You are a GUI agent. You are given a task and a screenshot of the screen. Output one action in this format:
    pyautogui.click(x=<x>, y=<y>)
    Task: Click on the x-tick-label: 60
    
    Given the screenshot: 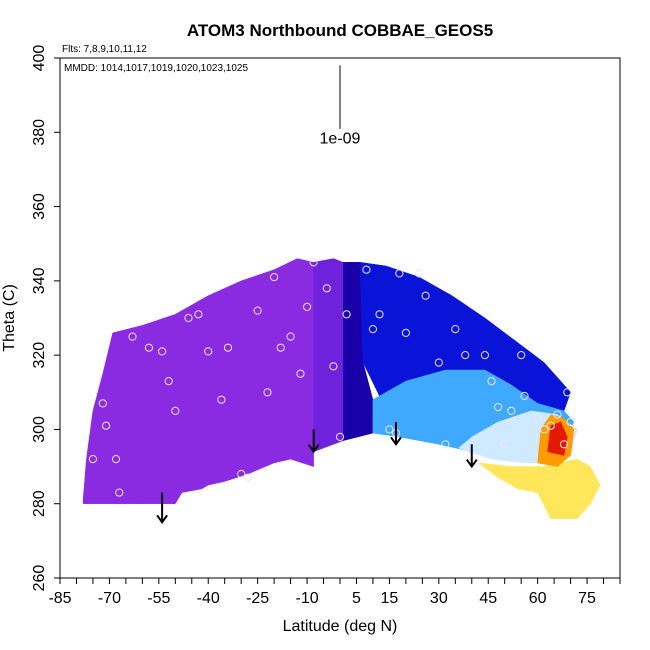 What is the action you would take?
    pyautogui.click(x=538, y=598)
    